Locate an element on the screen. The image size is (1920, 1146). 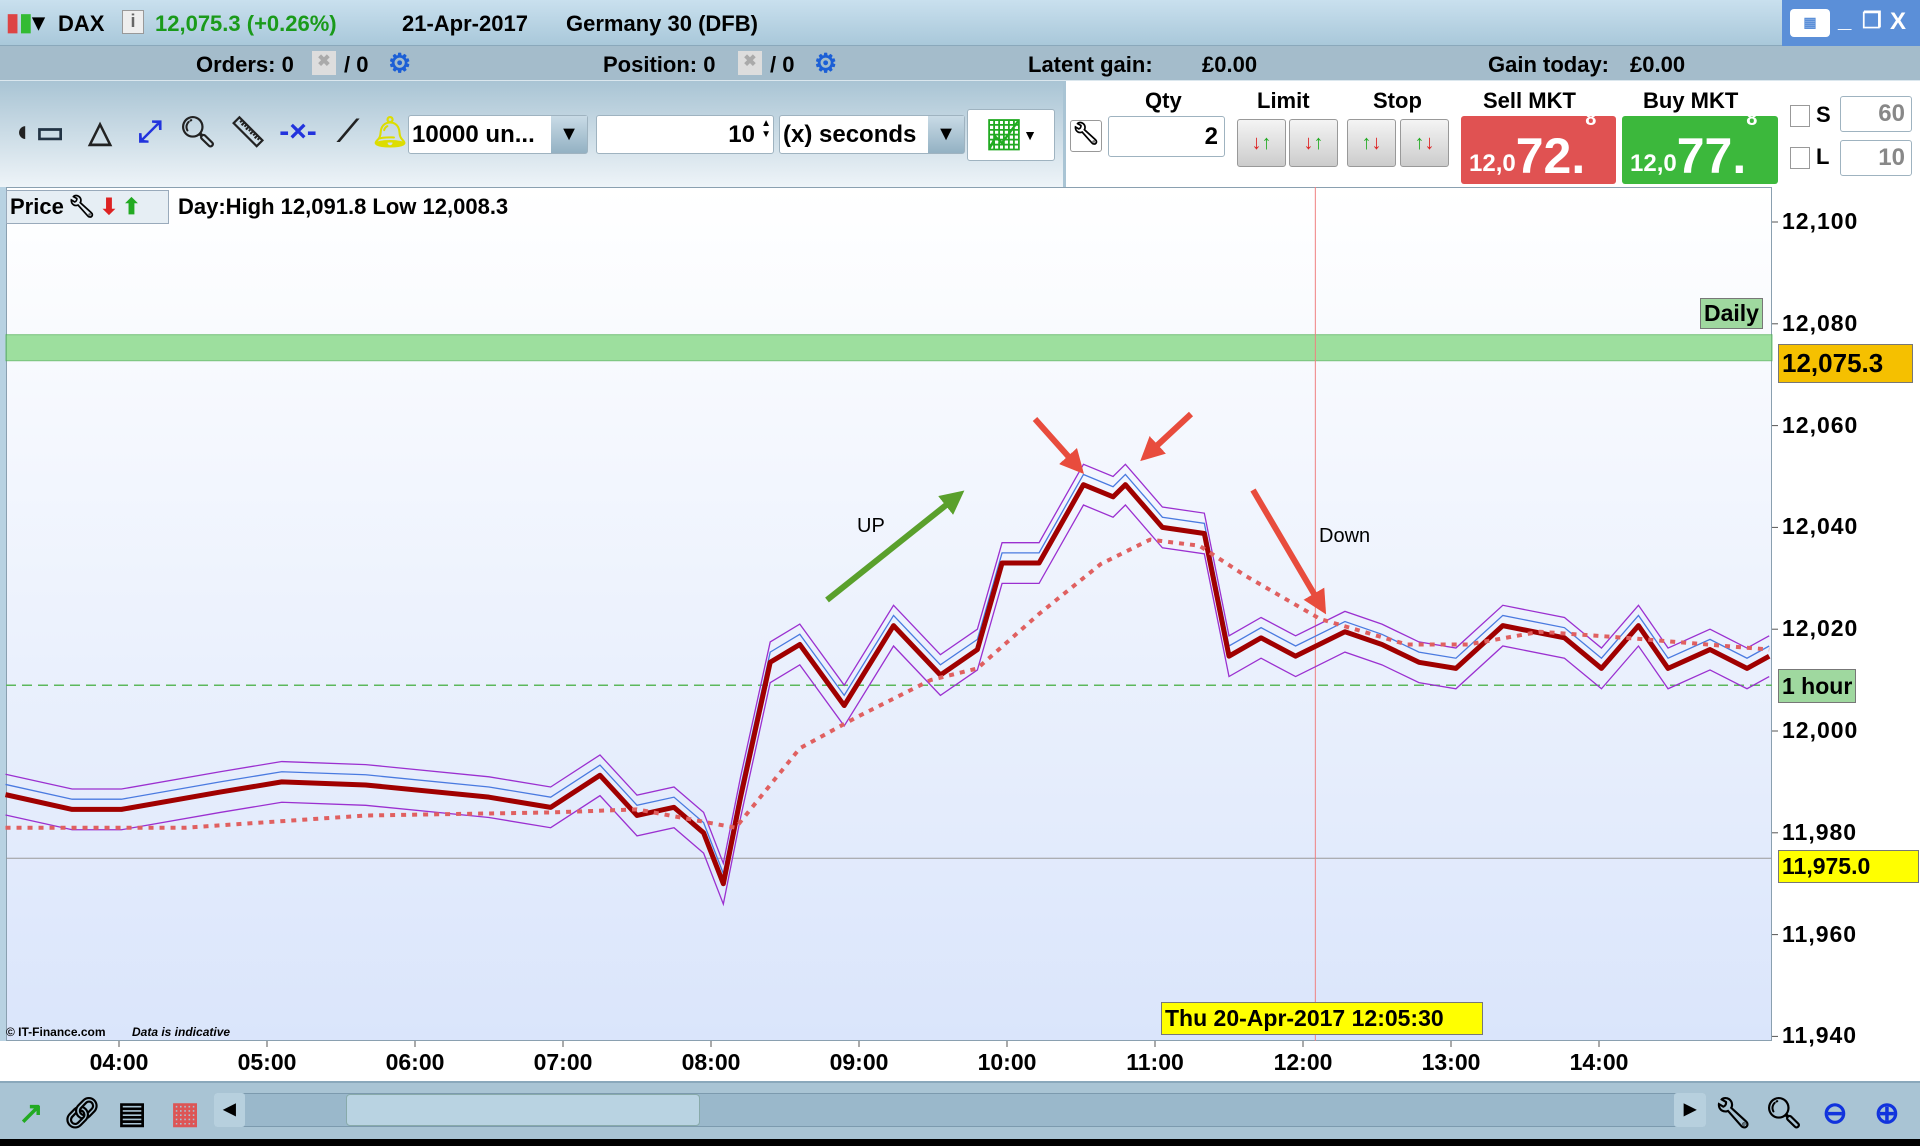
position-count: Position: 0 is located at coordinates (659, 64).